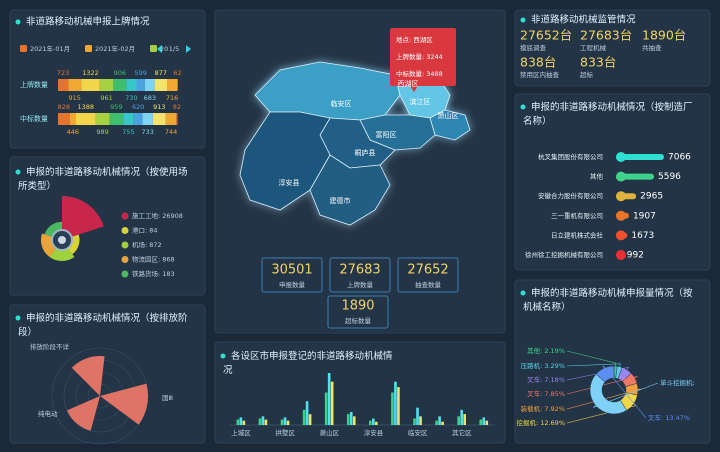 Image resolution: width=720 pixels, height=452 pixels. I want to click on value-label: 5596, so click(669, 177).